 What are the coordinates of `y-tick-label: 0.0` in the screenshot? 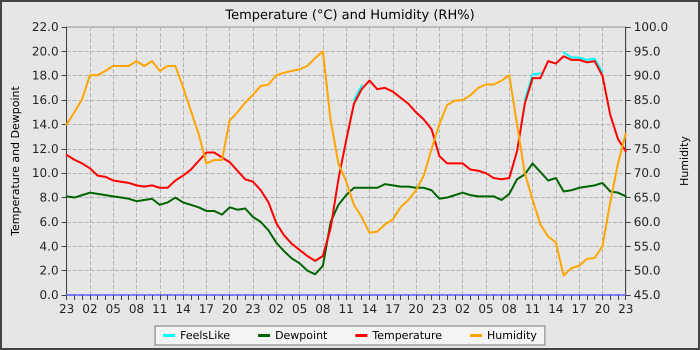 It's located at (49, 295).